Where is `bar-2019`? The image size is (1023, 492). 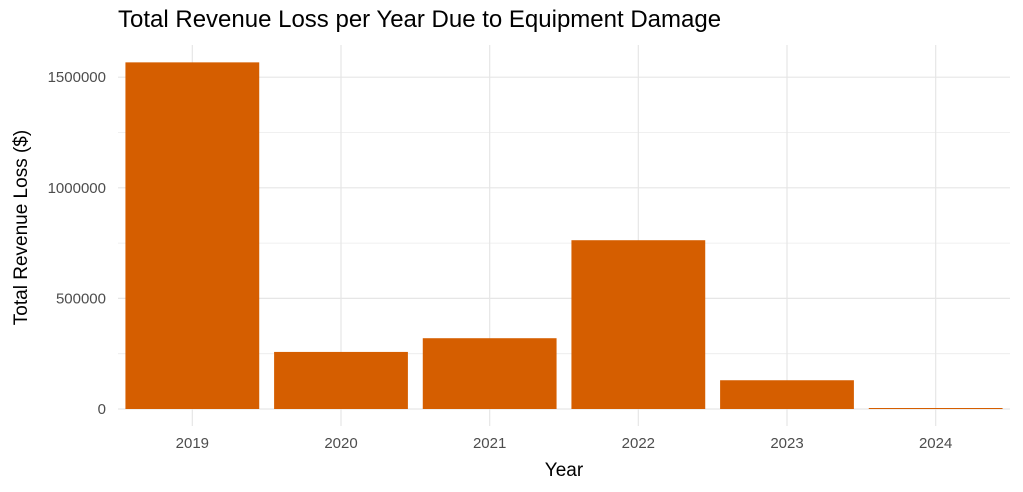 bar-2019 is located at coordinates (192, 236).